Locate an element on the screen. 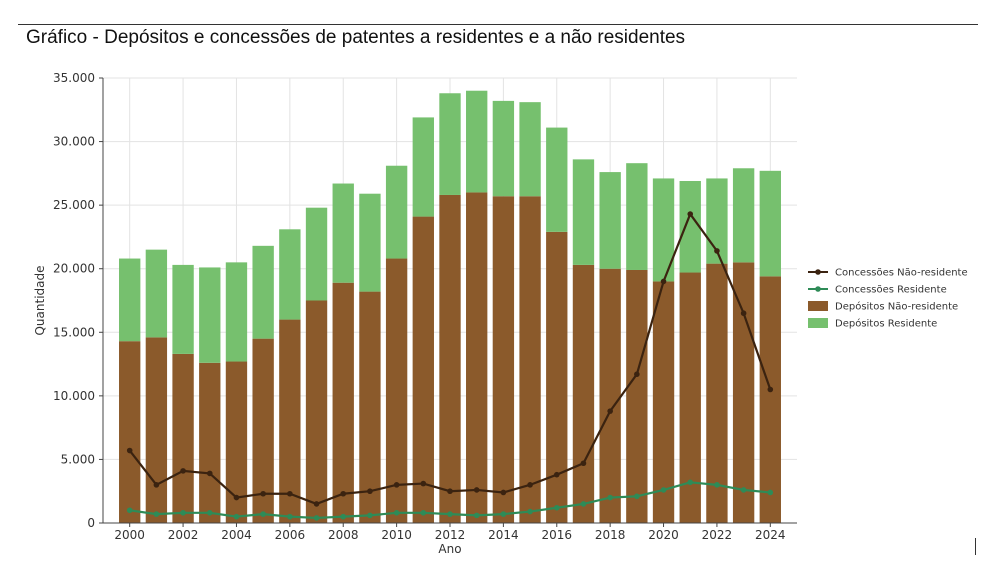 The image size is (996, 563). y-tick-label: 25.000 is located at coordinates (74, 205).